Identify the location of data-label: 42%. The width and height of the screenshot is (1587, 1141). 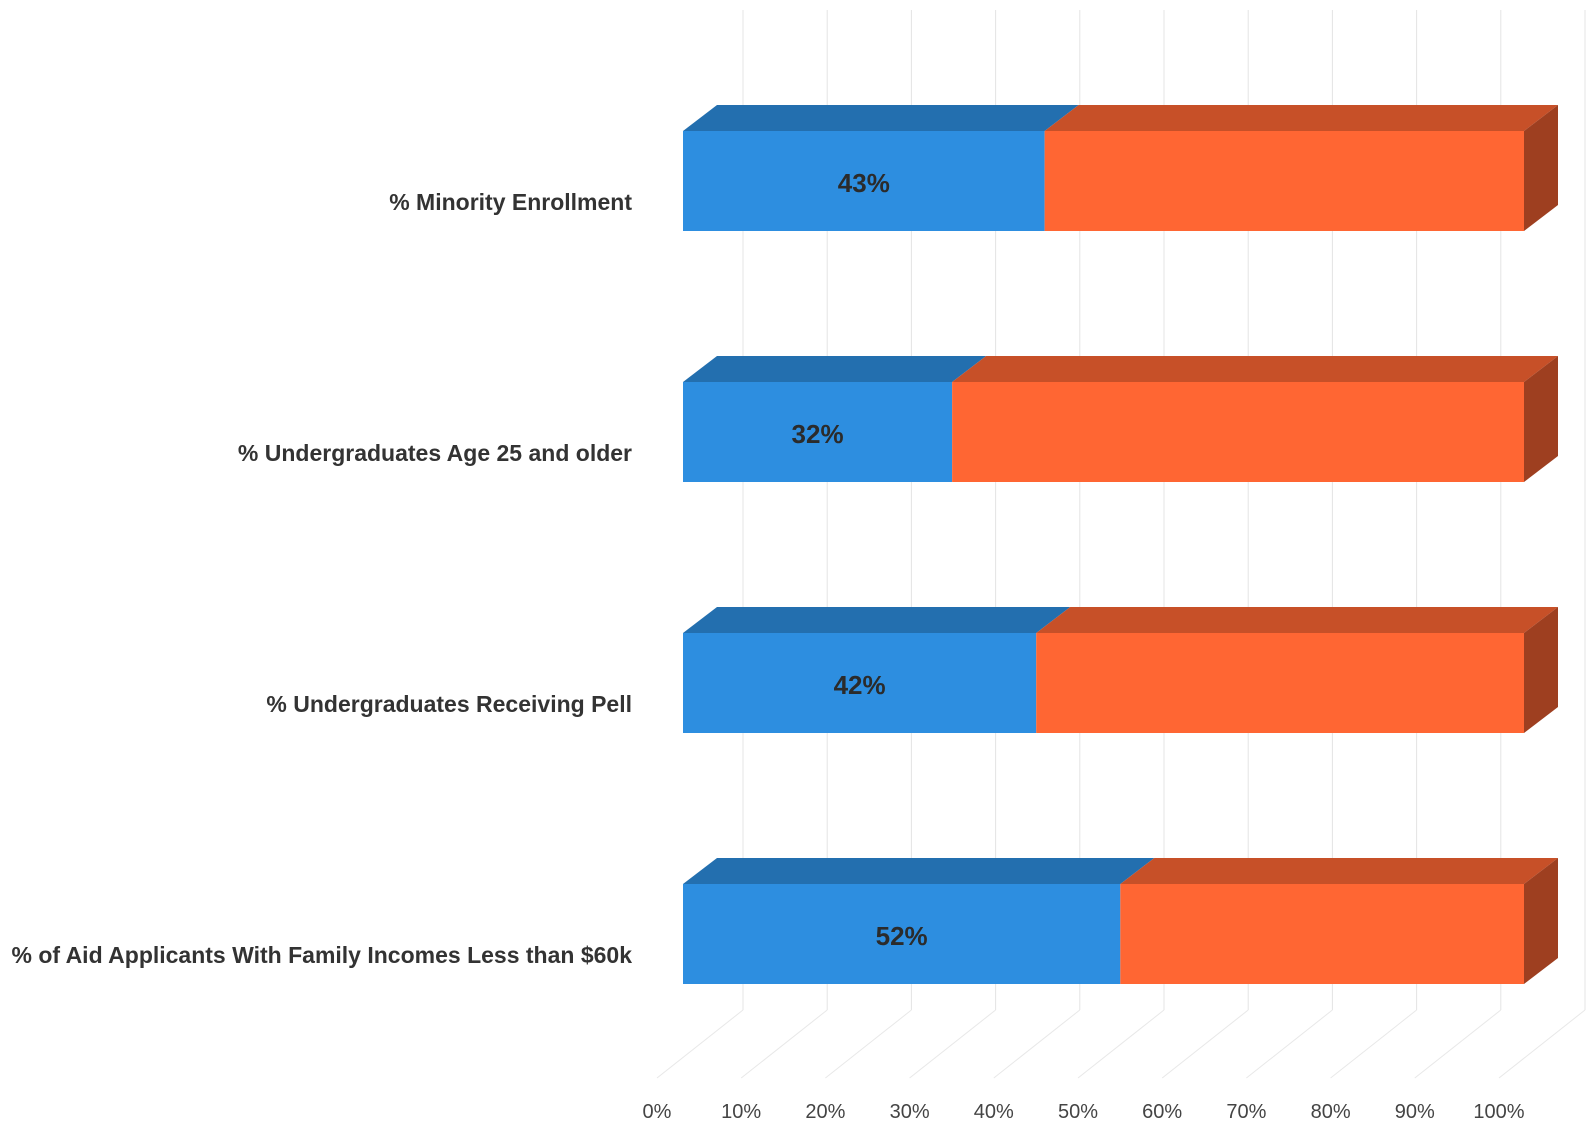
(860, 685).